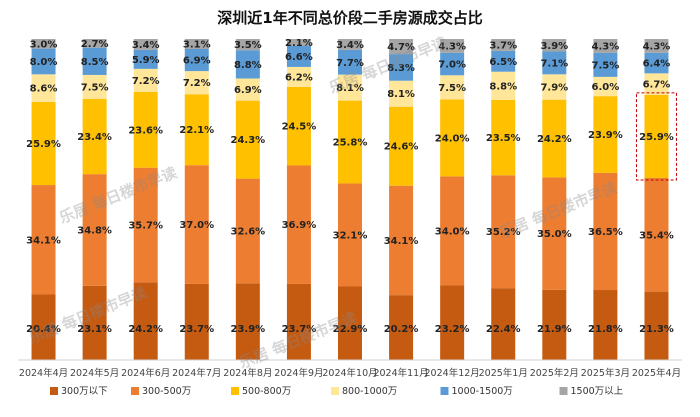  What do you see at coordinates (350, 235) in the screenshot?
I see `value-label-2-7: 32.1%` at bounding box center [350, 235].